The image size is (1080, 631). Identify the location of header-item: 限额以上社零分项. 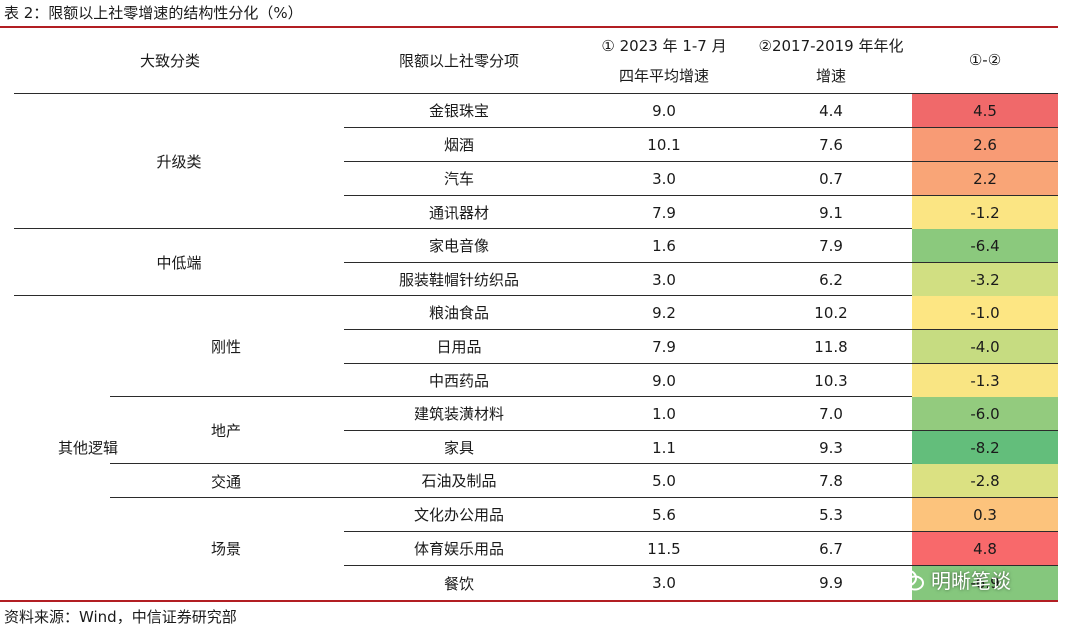
(458, 60).